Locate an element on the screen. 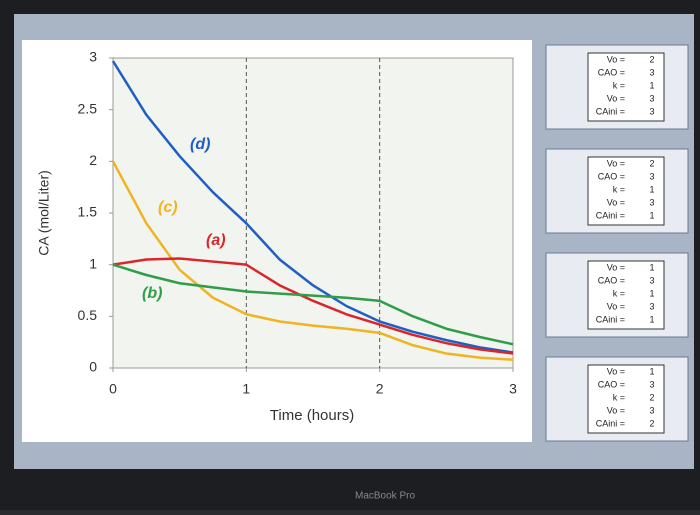  y-tick-label: 0.5 is located at coordinates (88, 315).